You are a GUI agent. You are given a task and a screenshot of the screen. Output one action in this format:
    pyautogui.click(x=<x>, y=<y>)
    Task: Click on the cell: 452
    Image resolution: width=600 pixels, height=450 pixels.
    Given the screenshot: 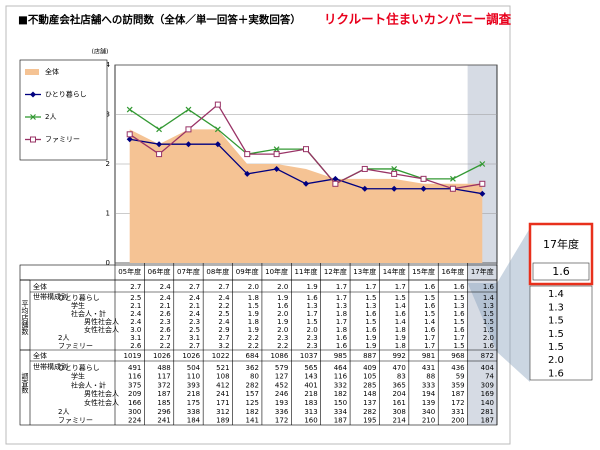 What is the action you would take?
    pyautogui.click(x=281, y=385)
    